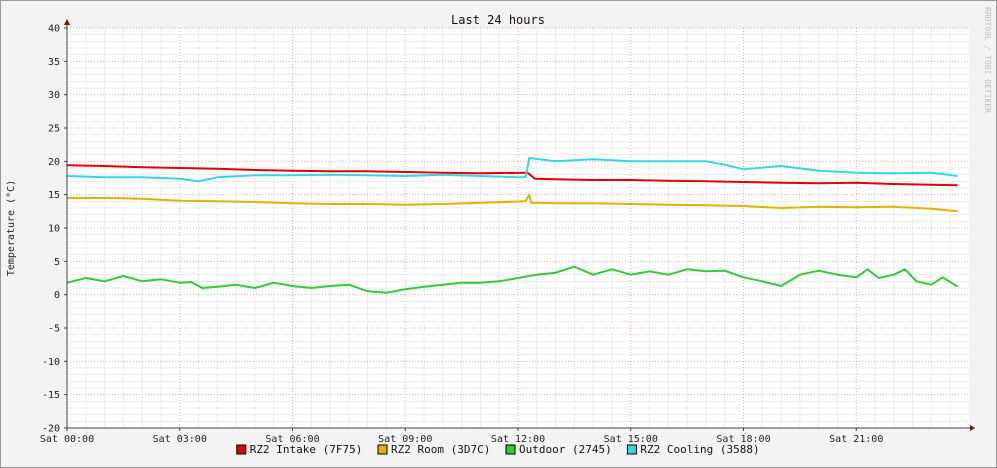 The image size is (997, 468). I want to click on y-tick-label: 10, so click(54, 229).